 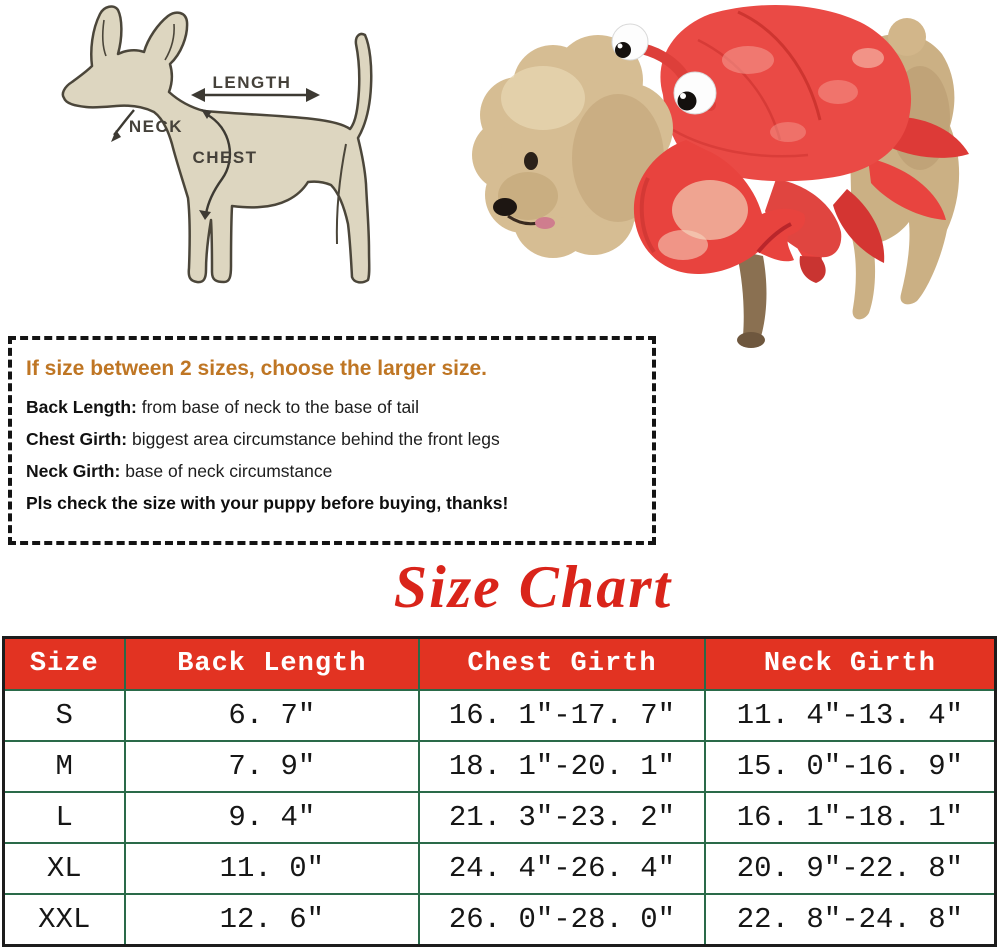 I want to click on table-row-xxl: XXL 12. 6″ 26. 0″-28. 0″ 22. 8″-24. 8″, so click(x=499, y=920).